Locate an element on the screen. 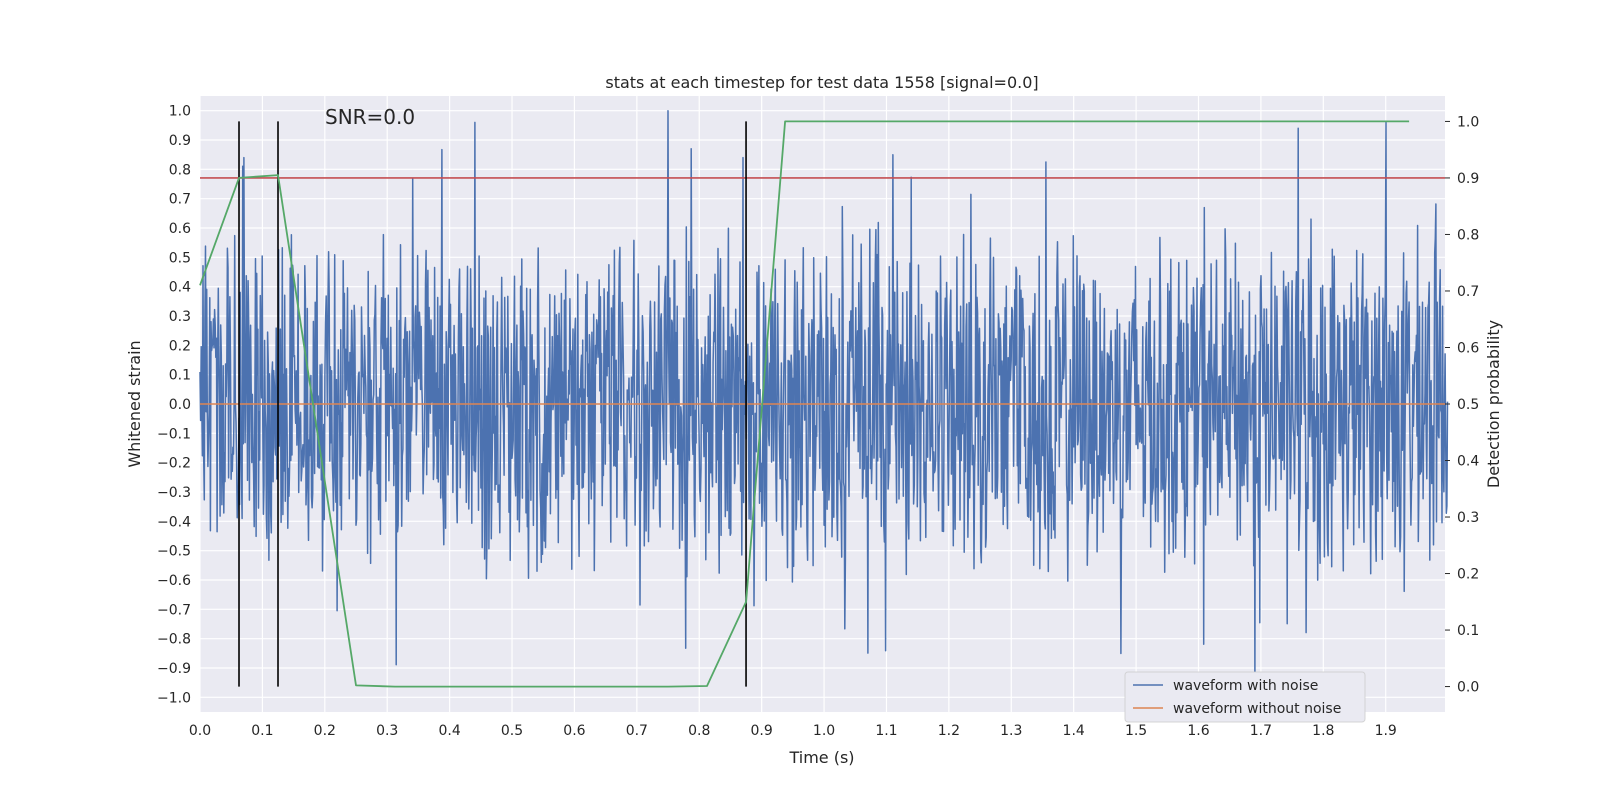  x-tick-label: 1.6 is located at coordinates (1198, 731).